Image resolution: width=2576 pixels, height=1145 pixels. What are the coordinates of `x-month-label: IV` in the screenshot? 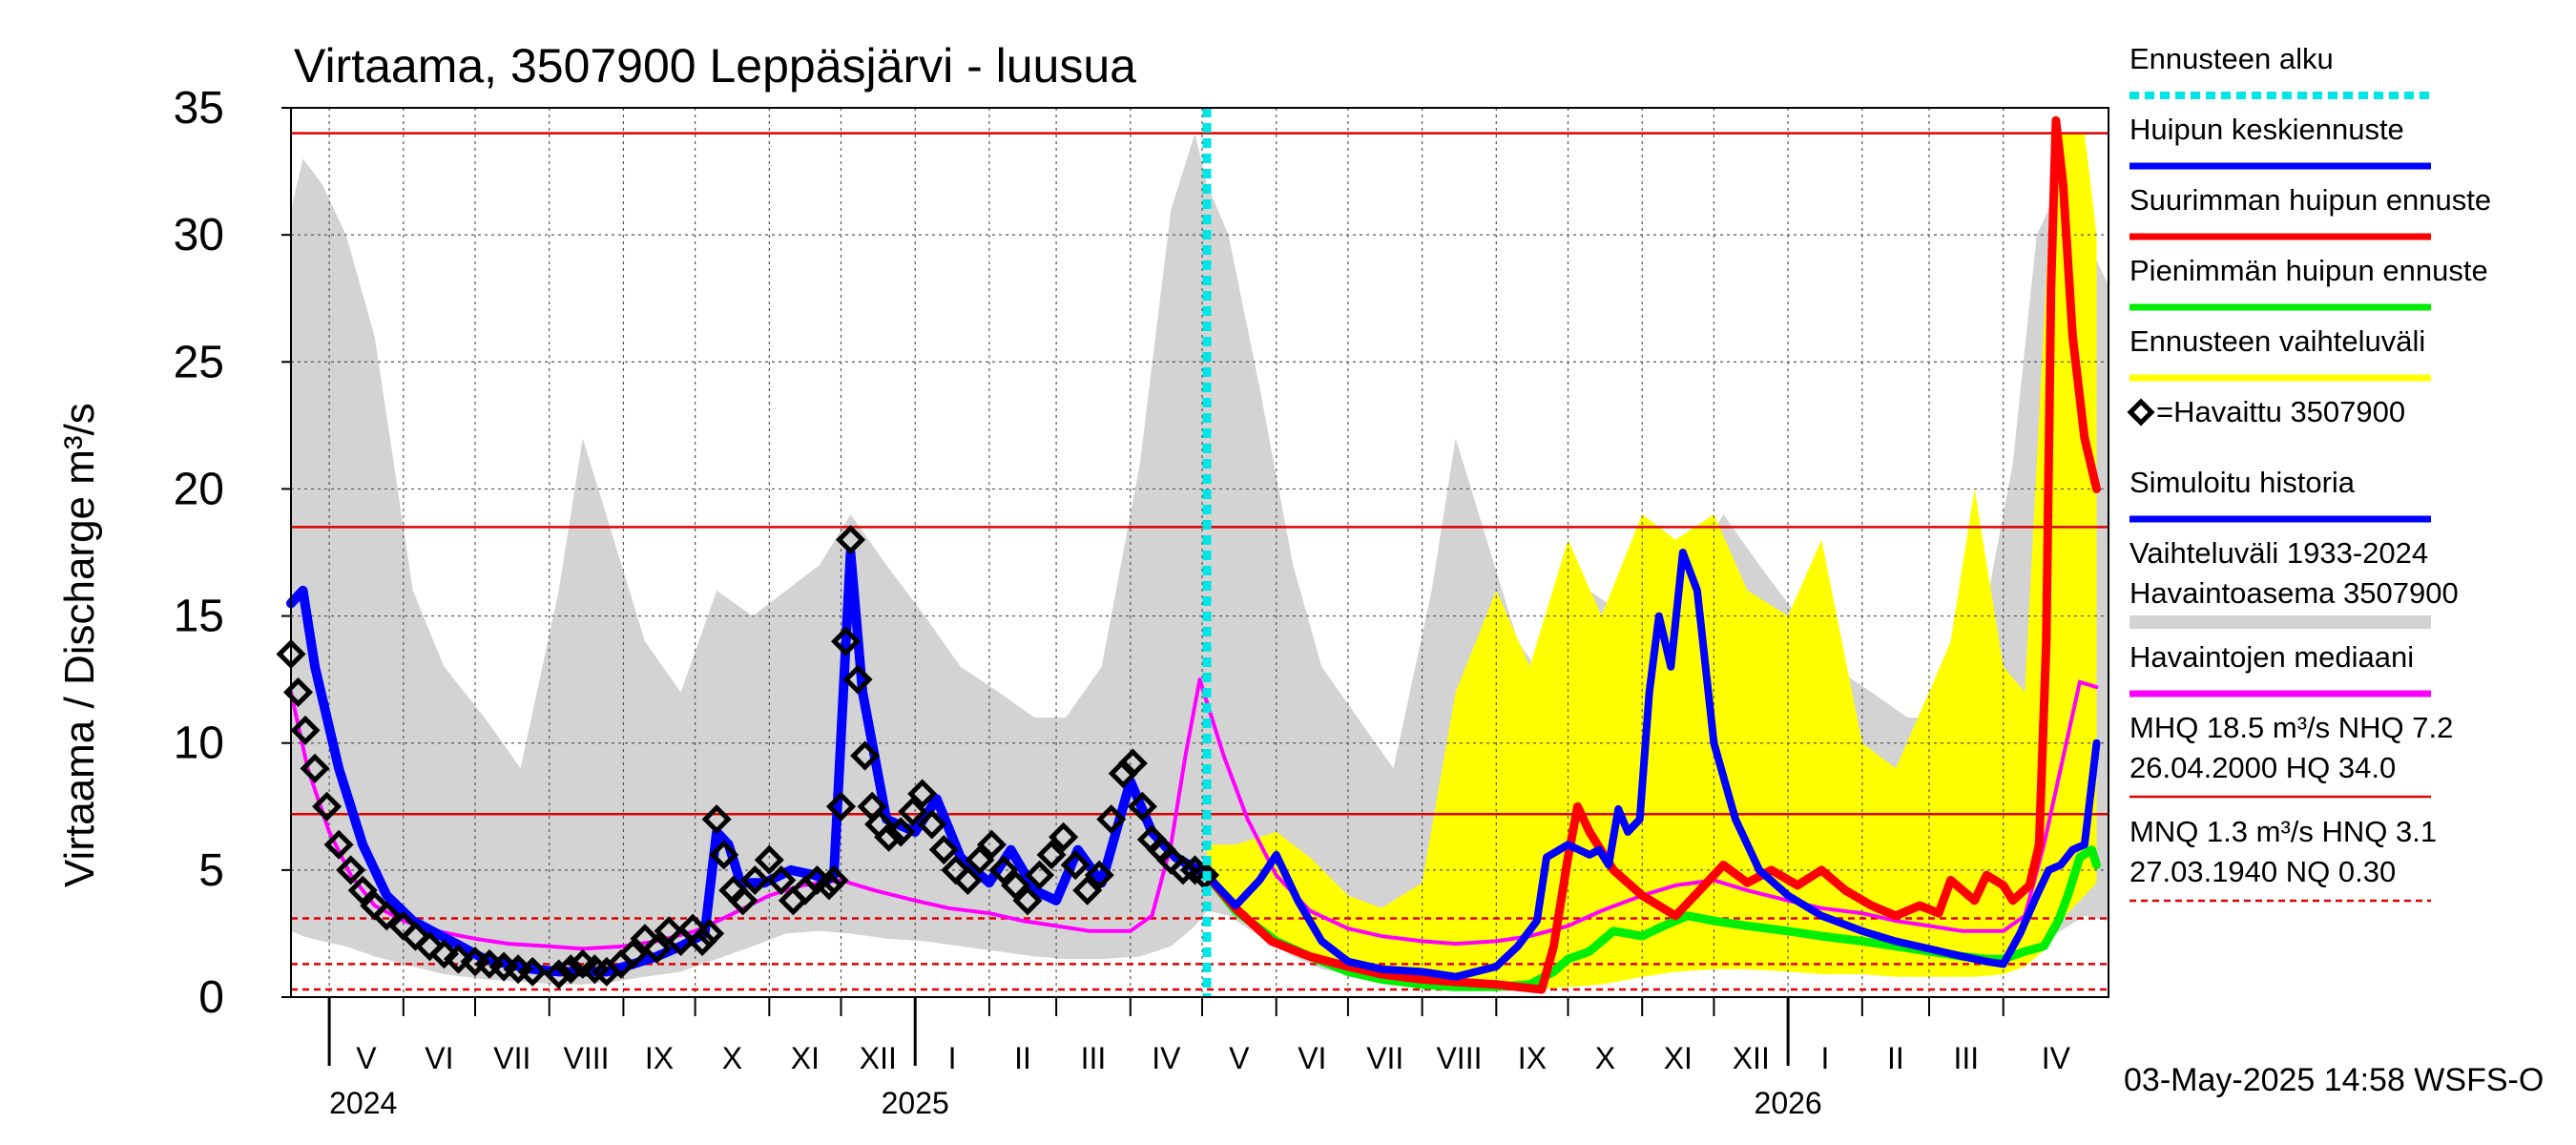 It's located at (2056, 1058).